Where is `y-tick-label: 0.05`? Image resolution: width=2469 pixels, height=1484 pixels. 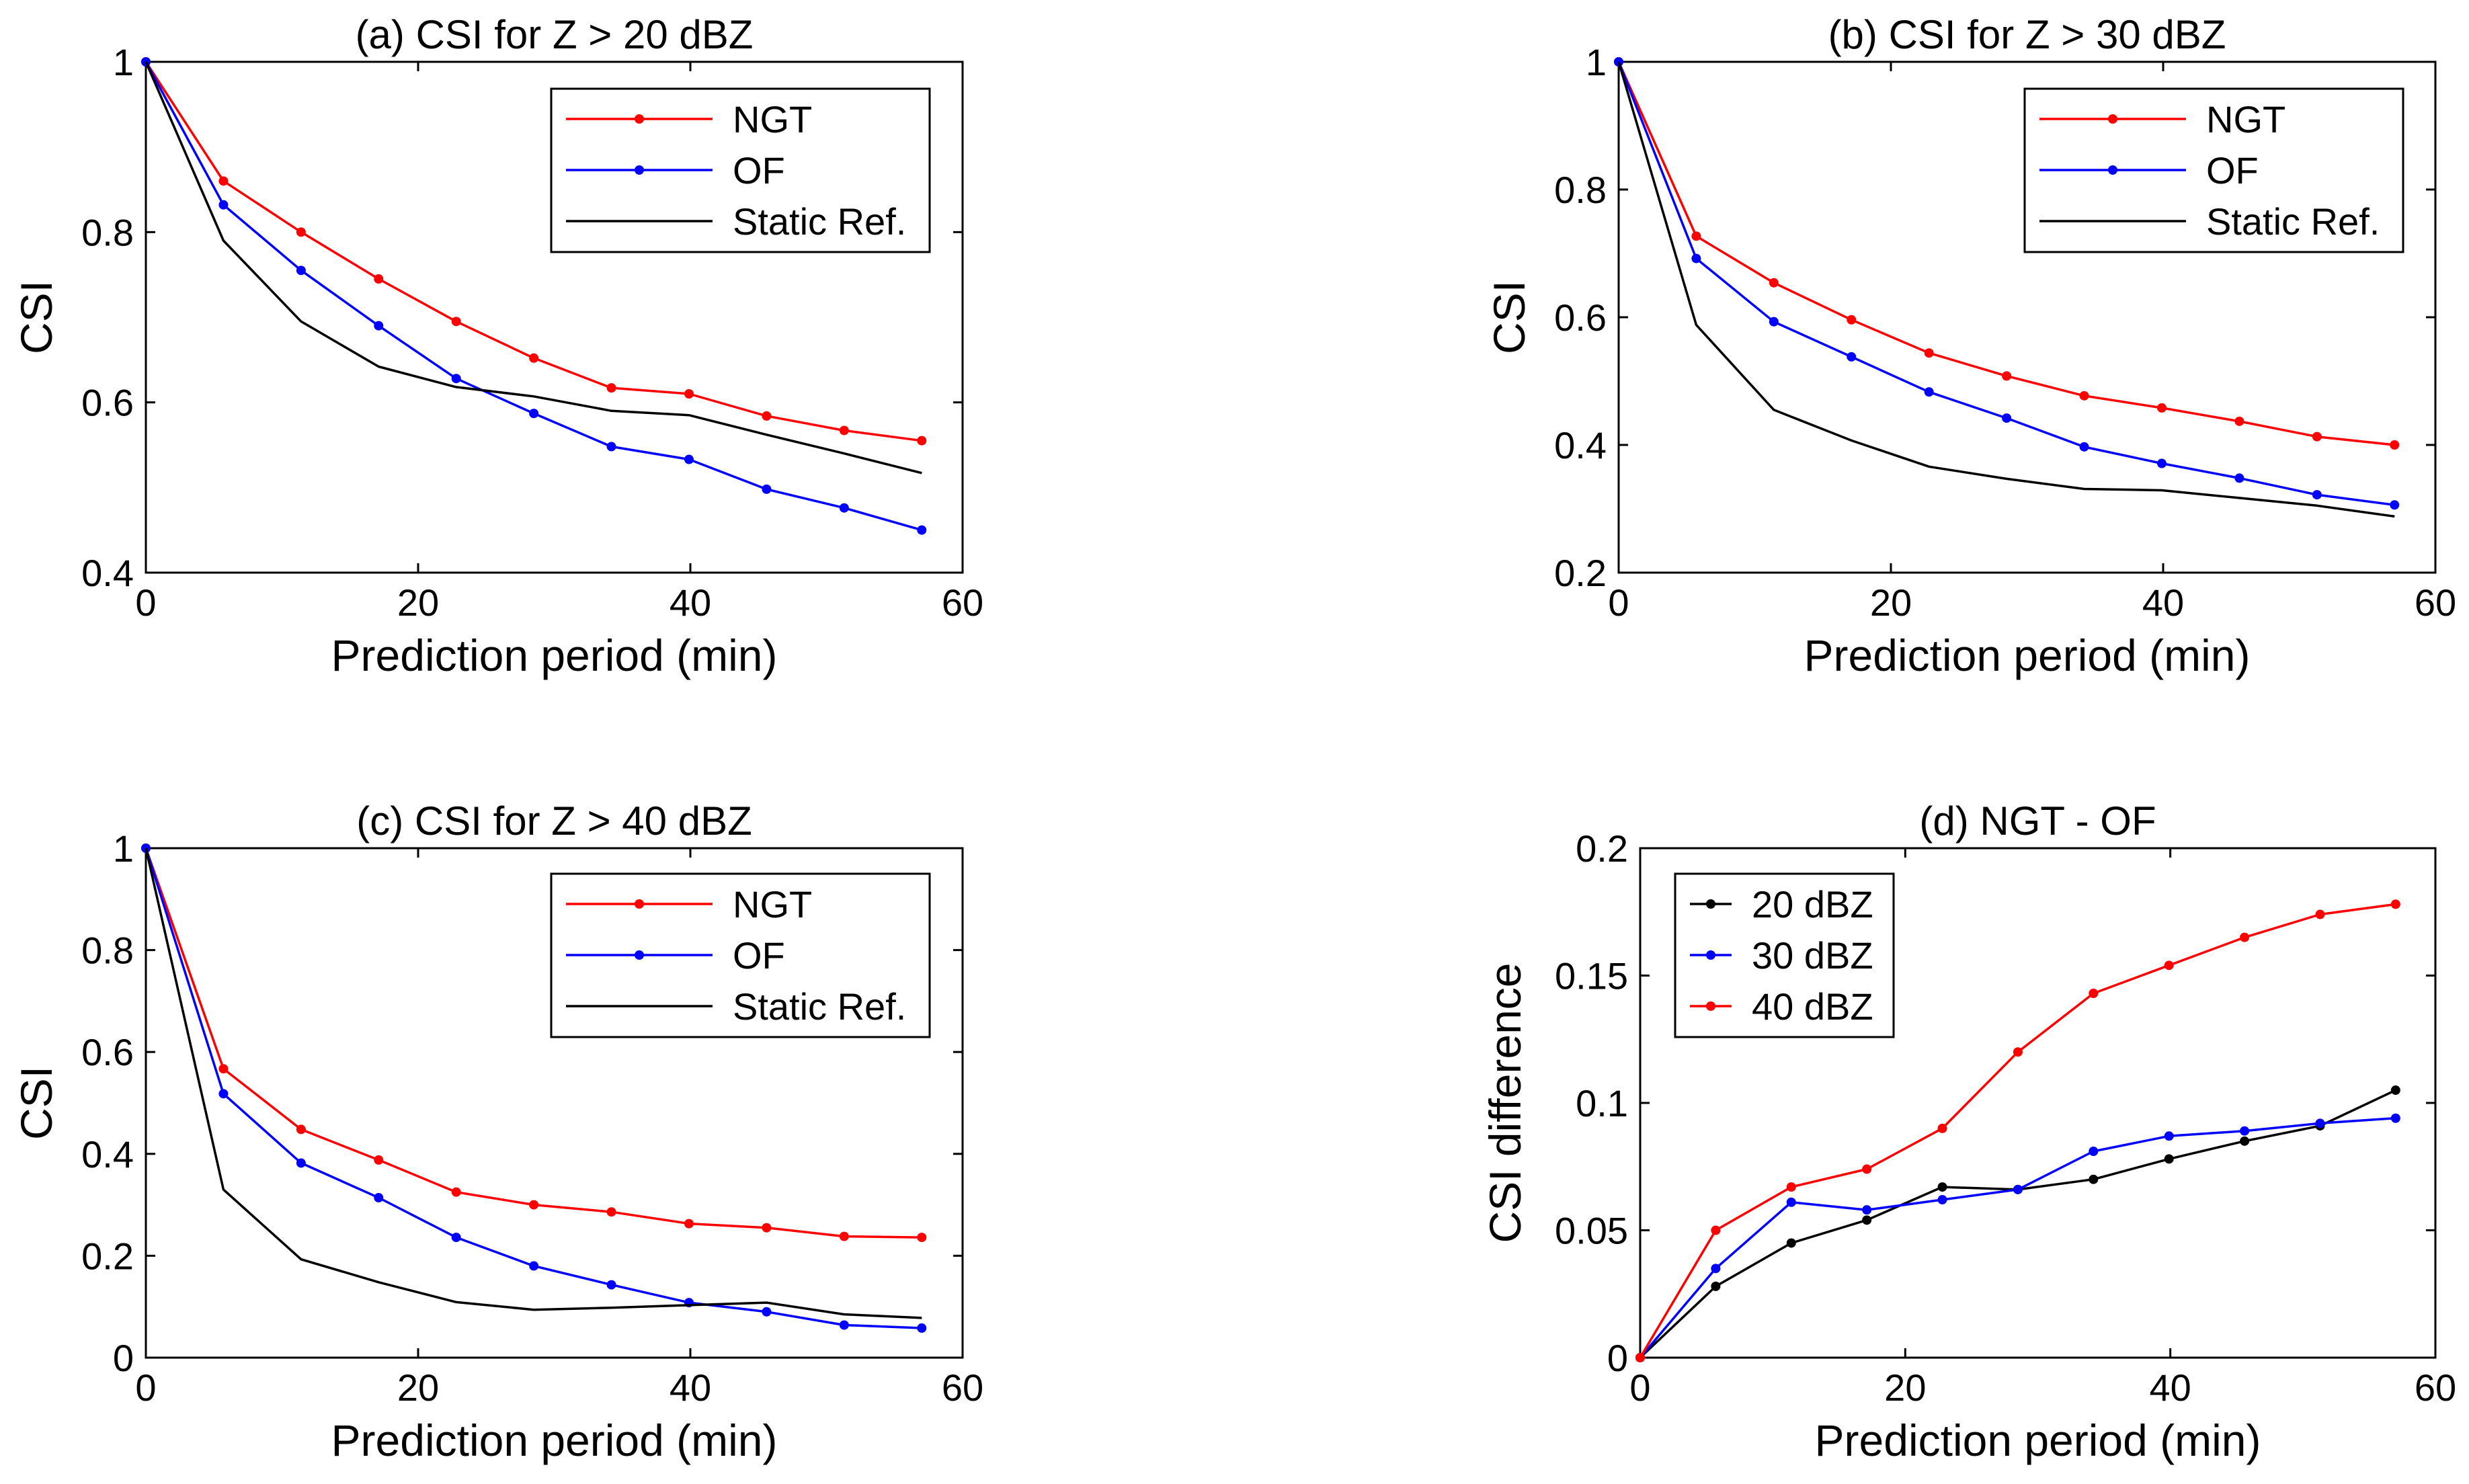 y-tick-label: 0.05 is located at coordinates (1591, 1231).